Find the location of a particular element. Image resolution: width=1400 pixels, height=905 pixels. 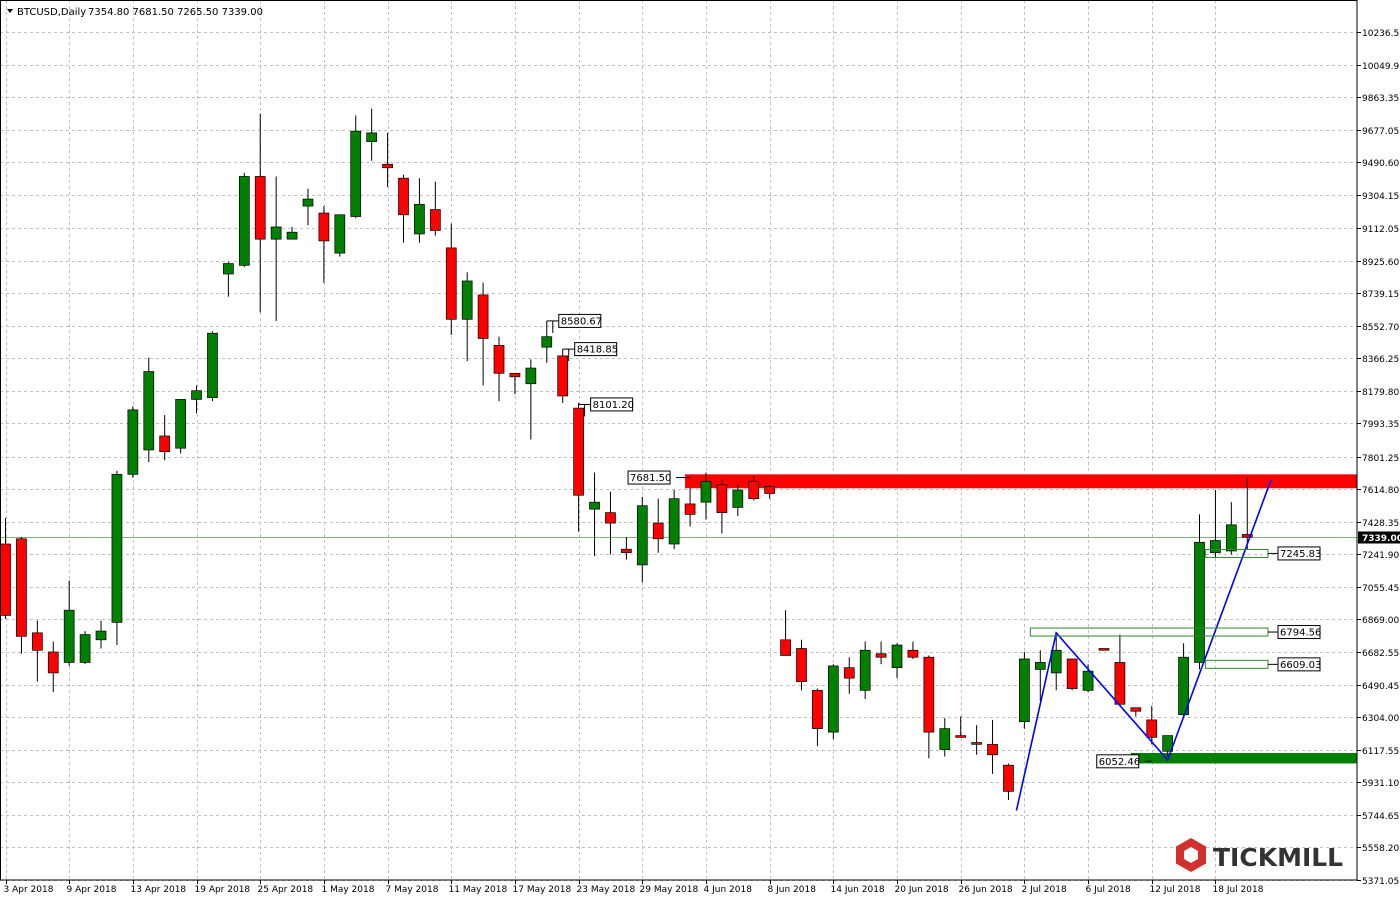

x-tick-label: 25 Apr 2018 is located at coordinates (286, 890).